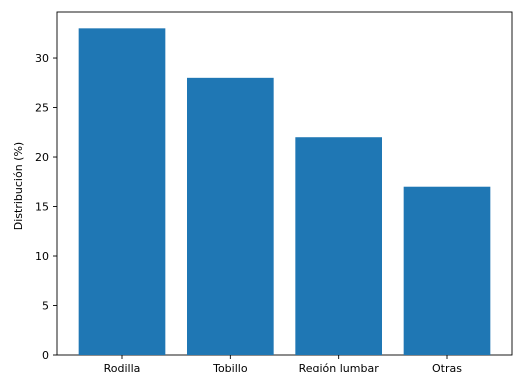 The height and width of the screenshot is (372, 521). Describe the element at coordinates (338, 246) in the screenshot. I see `bar-región-lumbar` at that location.